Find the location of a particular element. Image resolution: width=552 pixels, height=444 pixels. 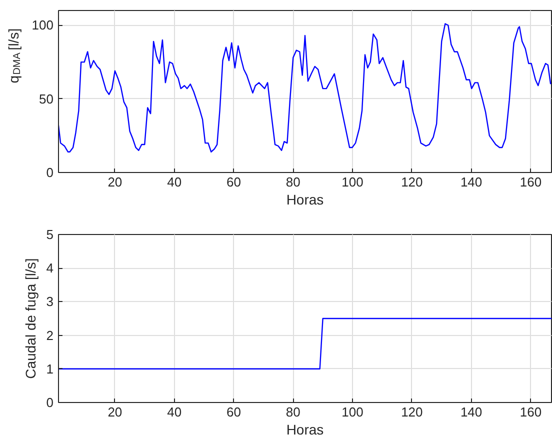

y-tick-label: 3 is located at coordinates (50, 302).